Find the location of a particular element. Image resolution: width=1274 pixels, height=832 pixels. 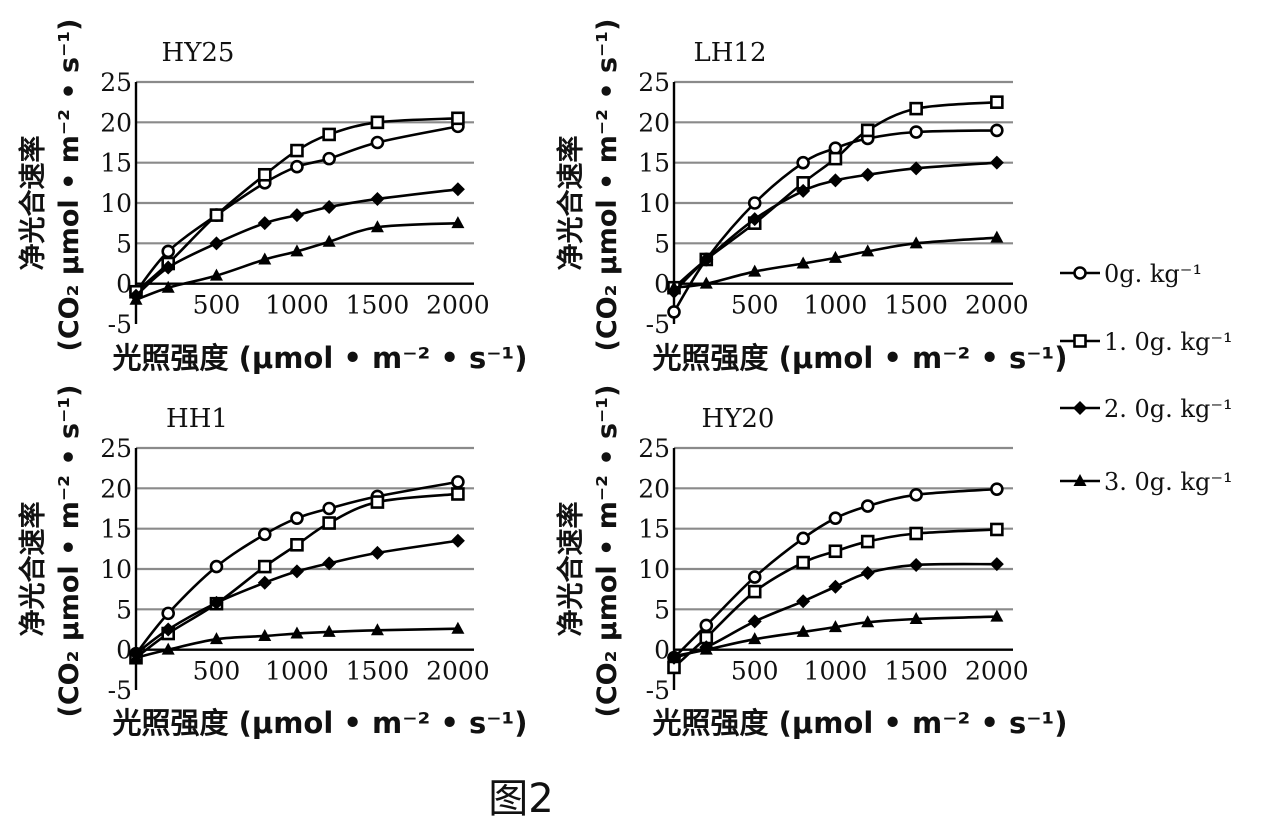

y-tick-label: 10 is located at coordinates (116, 203).